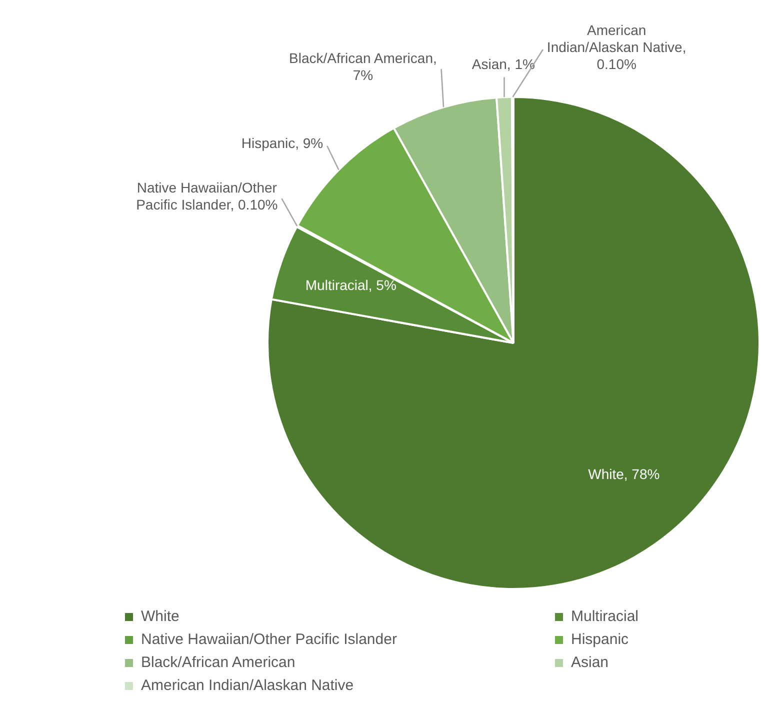 Image resolution: width=777 pixels, height=706 pixels. What do you see at coordinates (350, 285) in the screenshot?
I see `data-label: Multiracial, 5%` at bounding box center [350, 285].